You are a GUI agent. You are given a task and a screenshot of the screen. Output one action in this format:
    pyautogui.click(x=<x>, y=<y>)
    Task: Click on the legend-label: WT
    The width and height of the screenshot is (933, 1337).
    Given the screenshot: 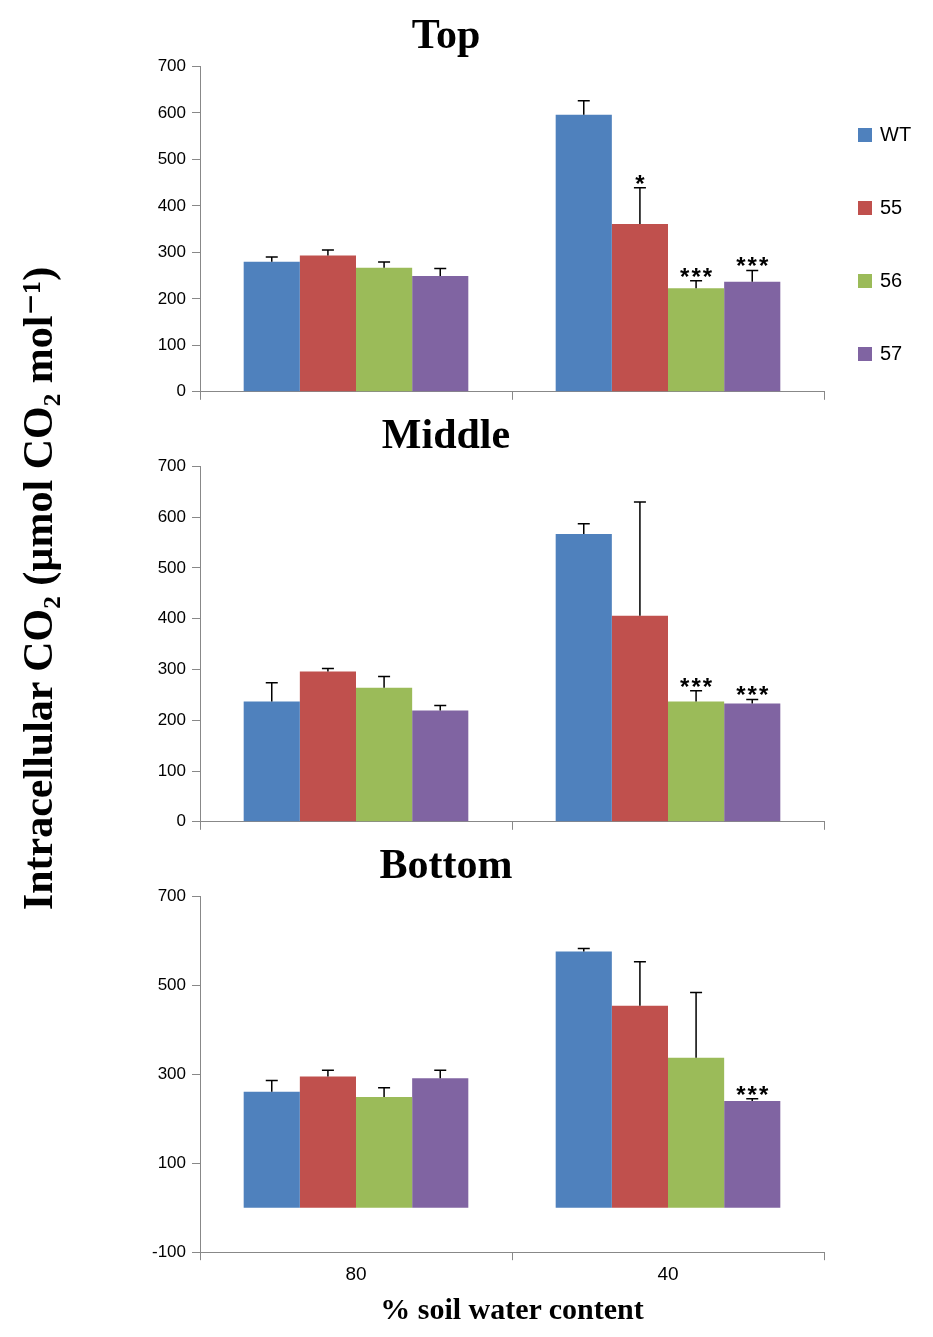 What is the action you would take?
    pyautogui.click(x=896, y=134)
    